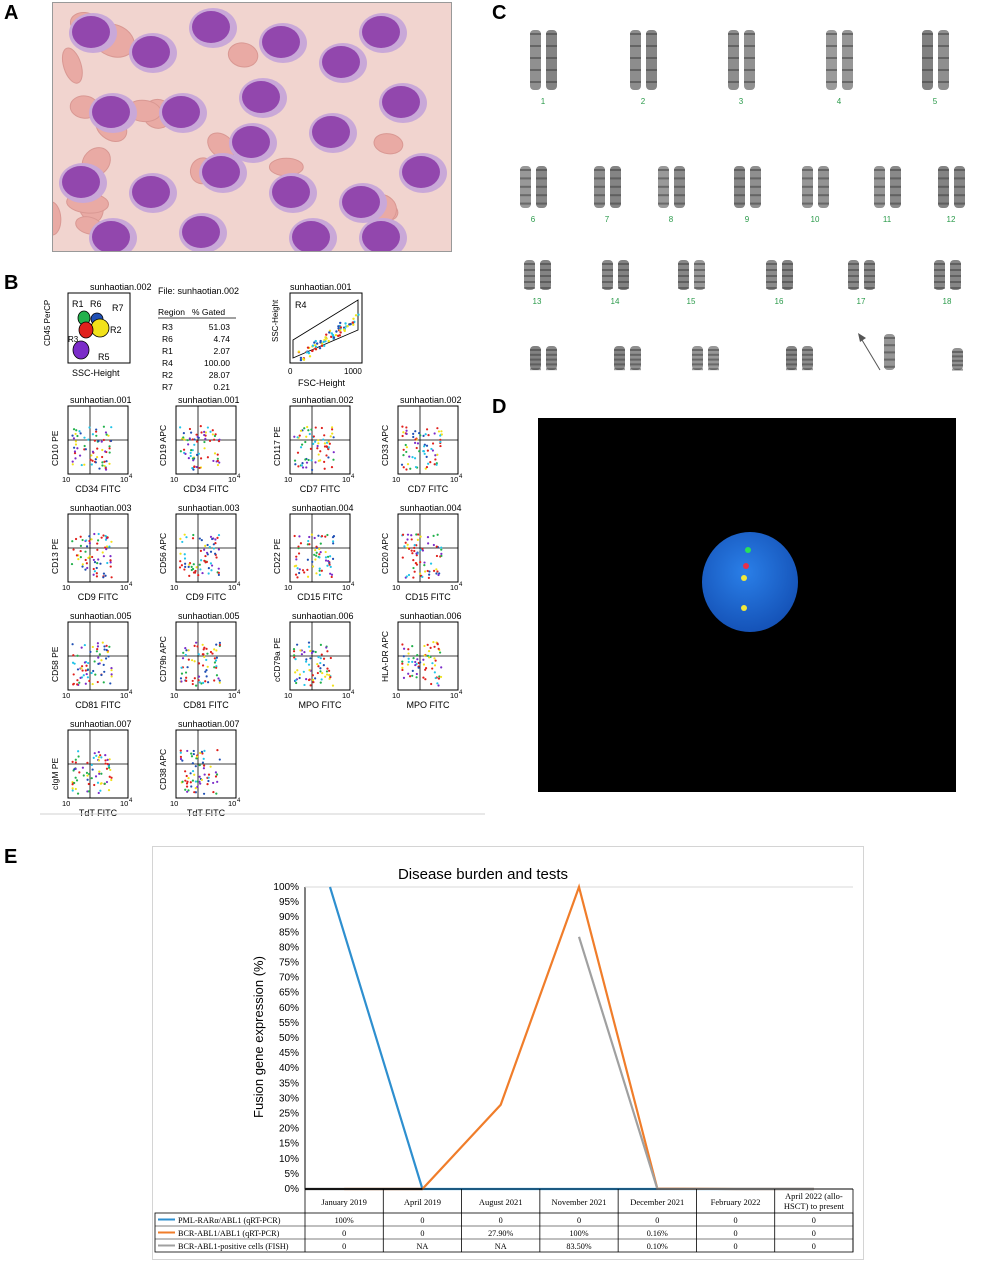  Describe the element at coordinates (258, 1037) in the screenshot. I see `chart-ylabel: Fusion gene expression (%)` at that location.